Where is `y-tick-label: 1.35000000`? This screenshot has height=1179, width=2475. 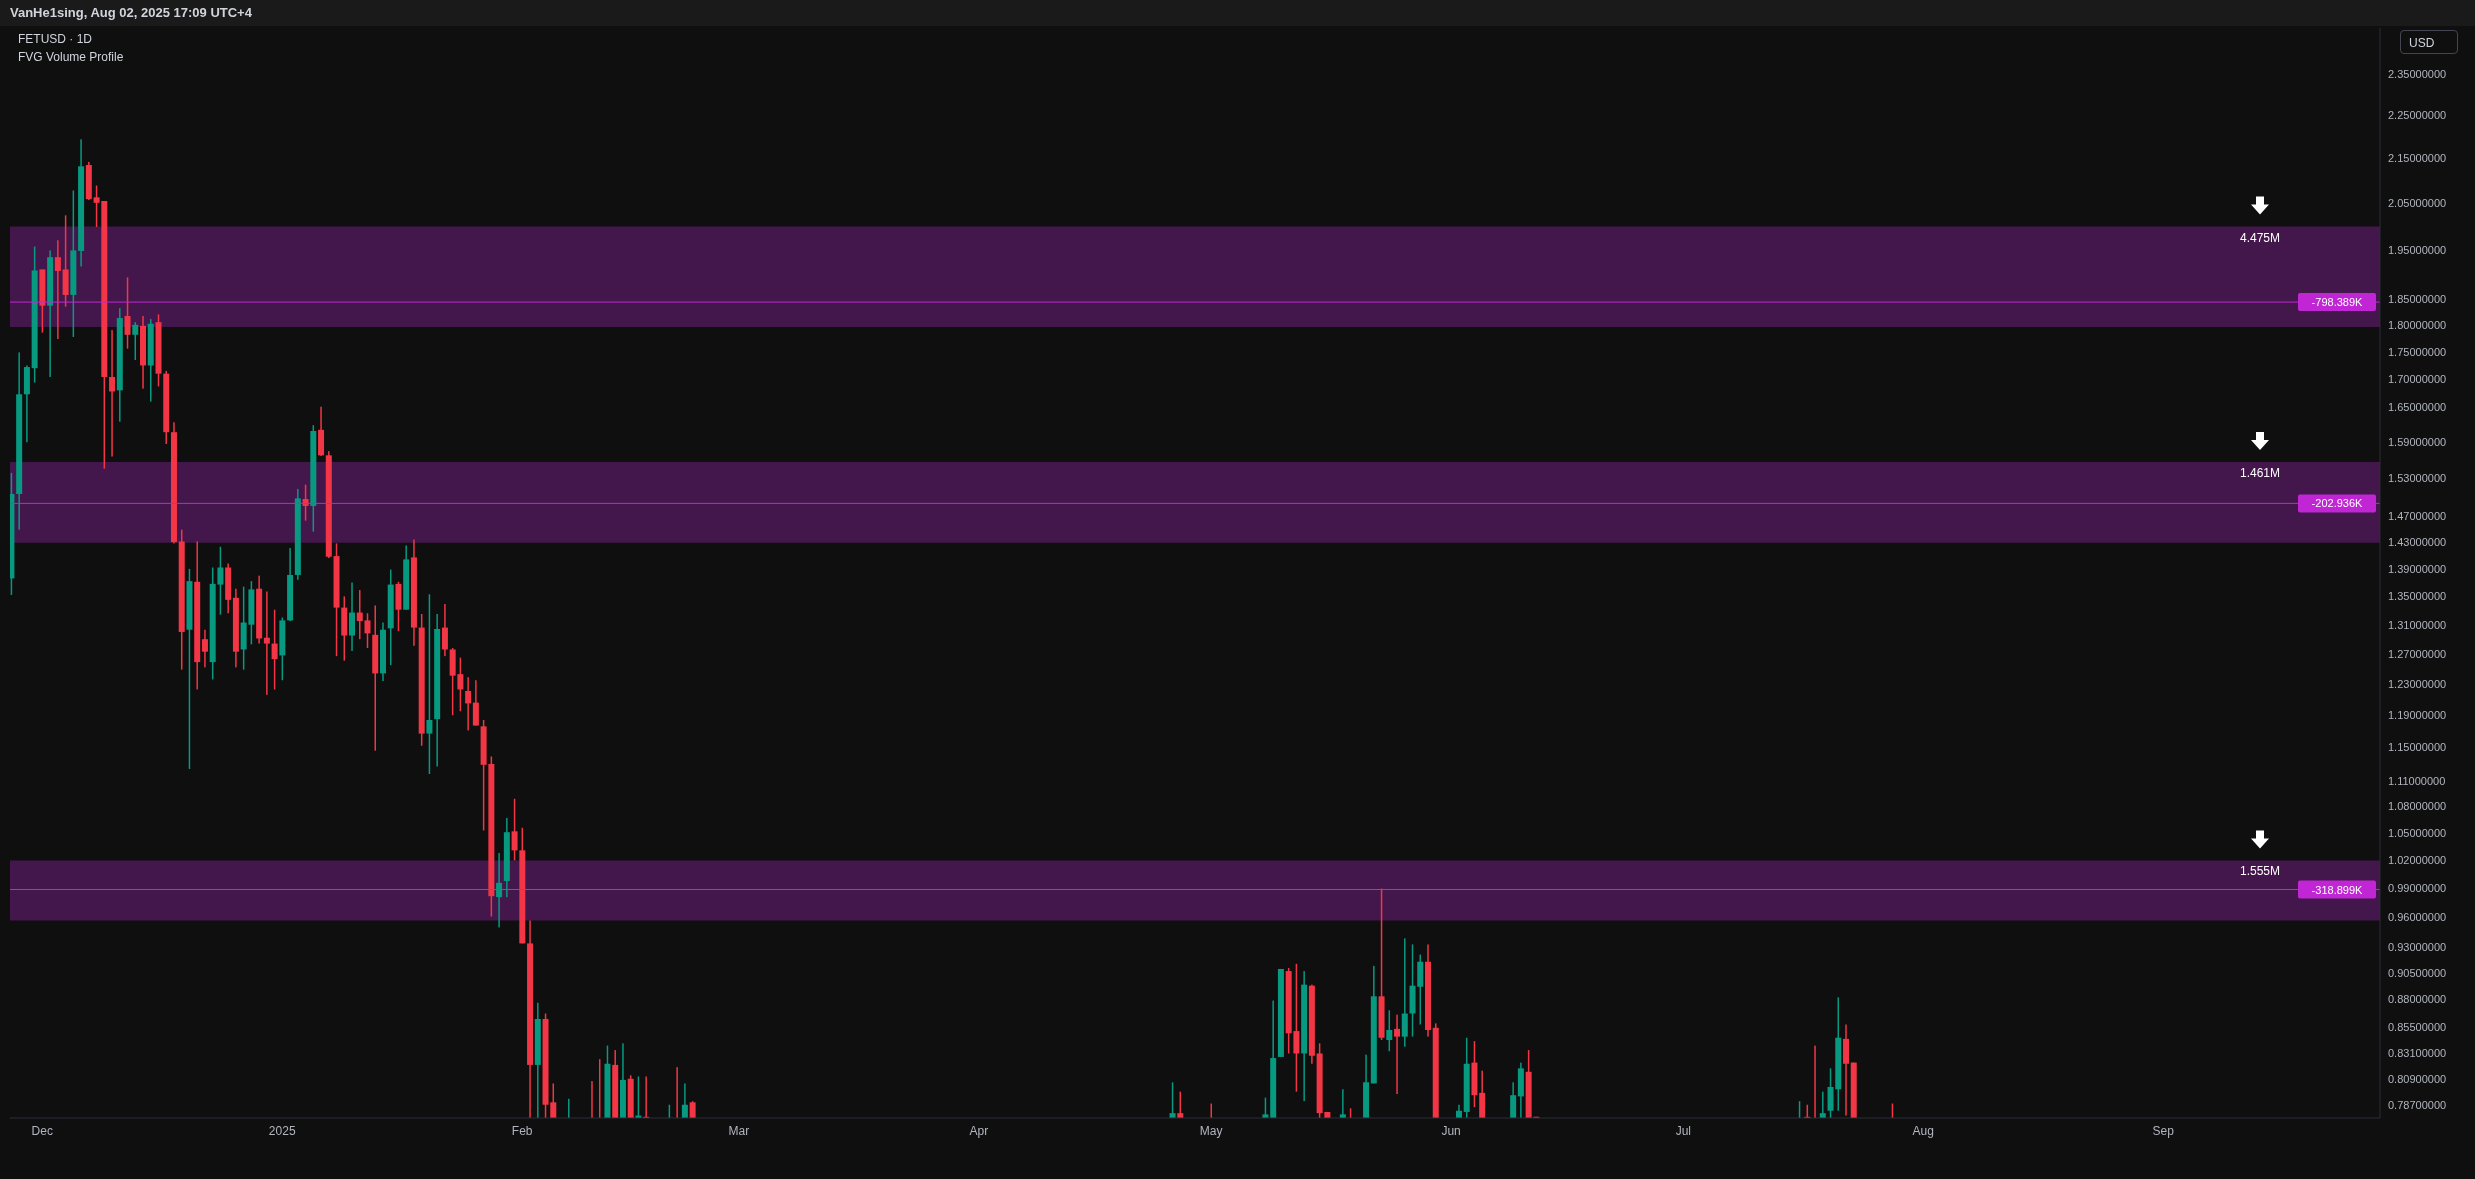
y-tick-label: 1.35000000 is located at coordinates (2417, 596).